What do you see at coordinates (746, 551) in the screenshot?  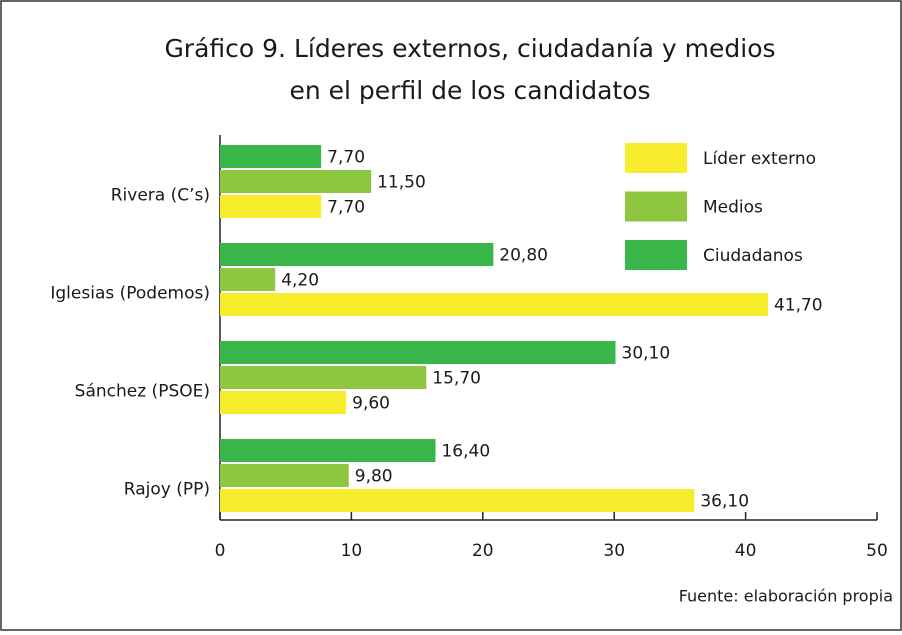 I see `x-tick-label: 40` at bounding box center [746, 551].